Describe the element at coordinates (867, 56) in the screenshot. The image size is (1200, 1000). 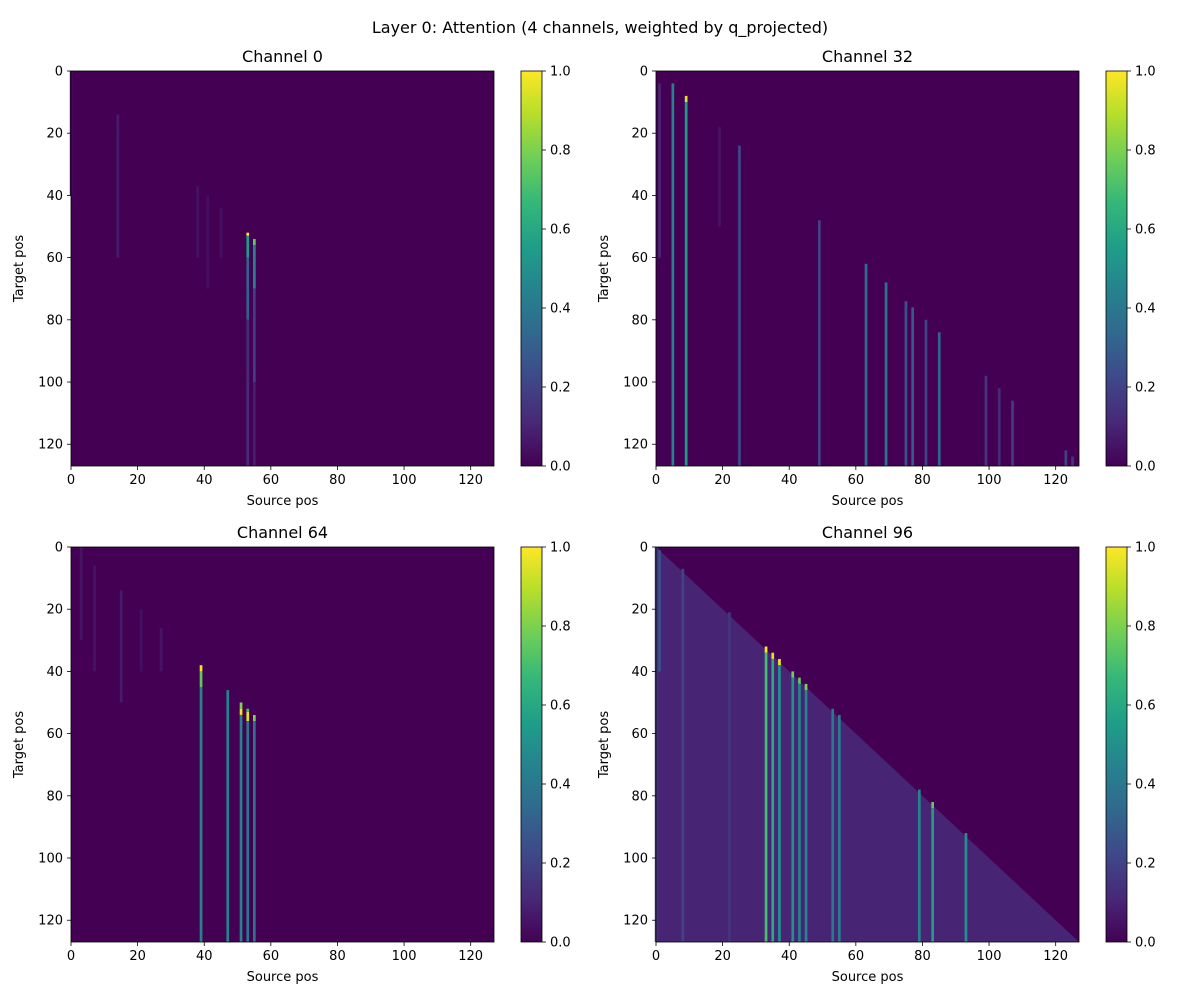
I see `panel-title: Channel 32` at that location.